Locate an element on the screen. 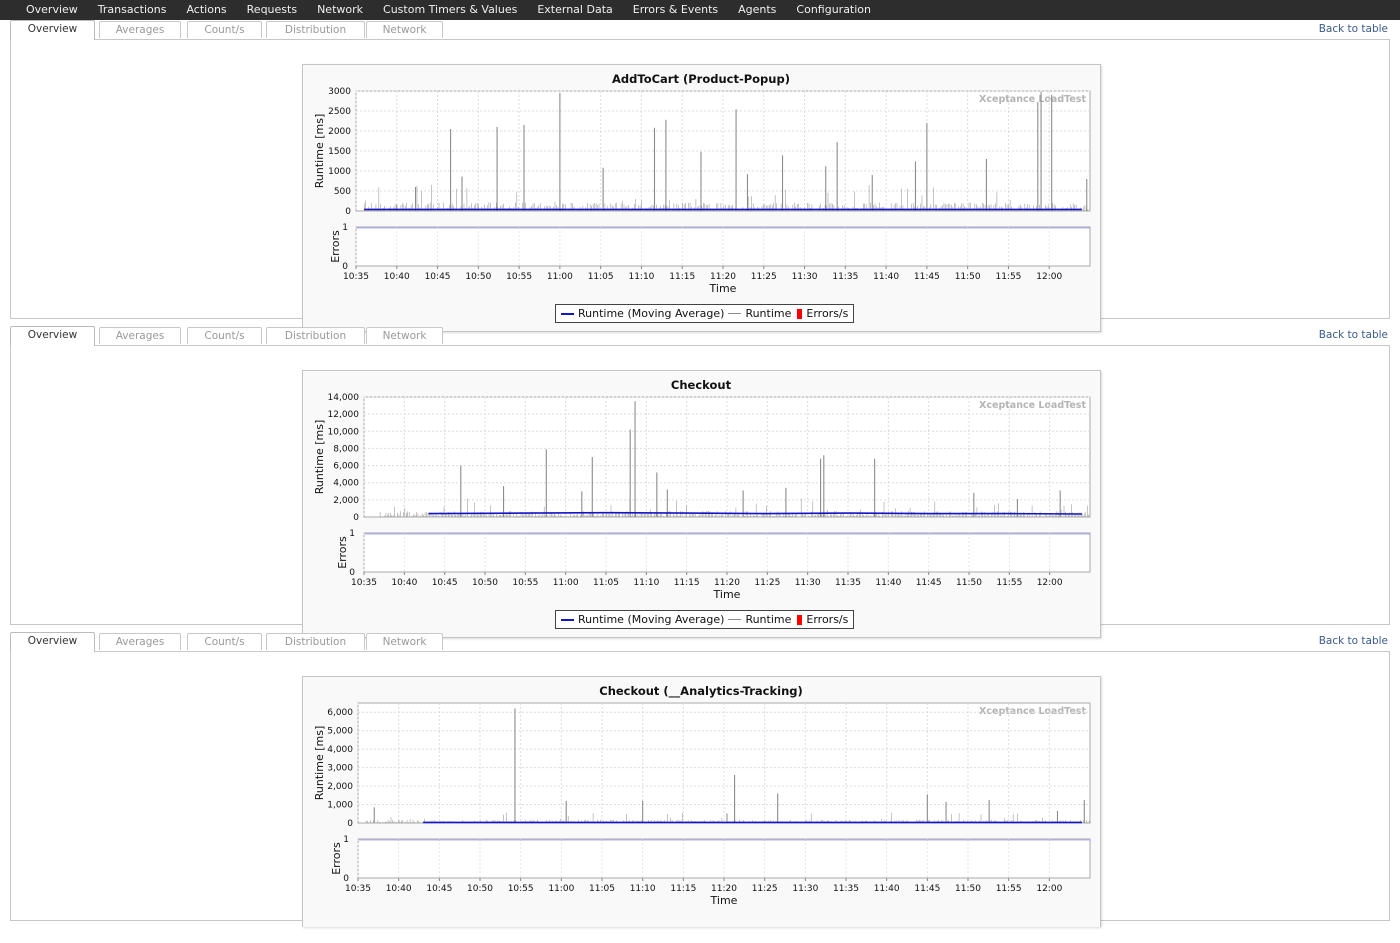  legend-moving-average: Runtime (Moving Average) is located at coordinates (641, 619).